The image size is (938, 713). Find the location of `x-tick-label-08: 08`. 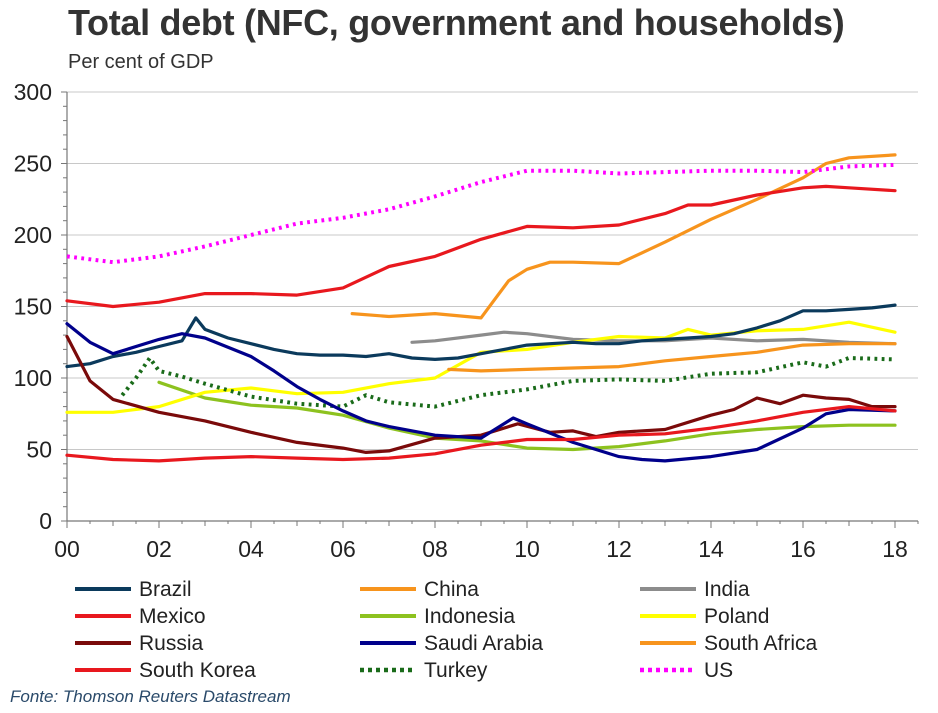

x-tick-label-08: 08 is located at coordinates (435, 549).